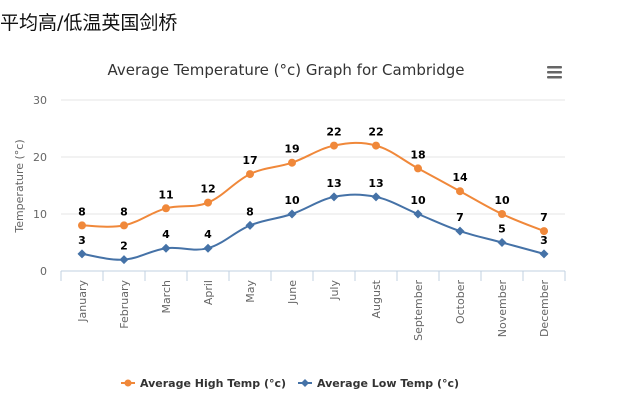 The height and width of the screenshot is (410, 621). I want to click on x-tick-label: December, so click(544, 309).